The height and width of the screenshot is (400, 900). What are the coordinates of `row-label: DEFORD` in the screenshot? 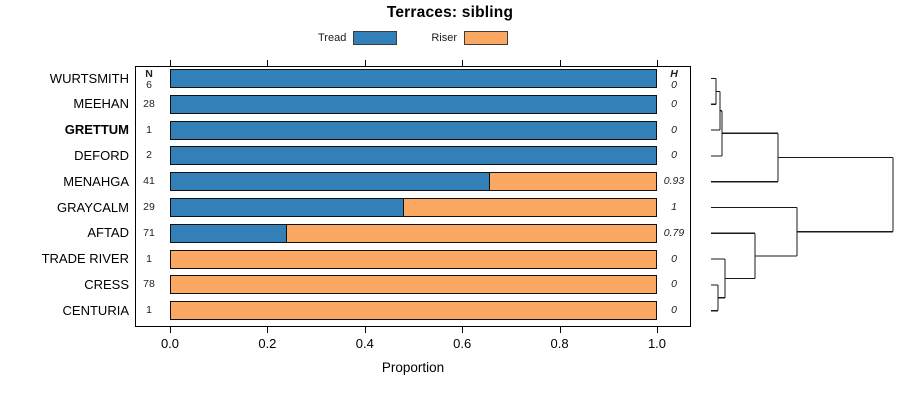 It's located at (101, 155).